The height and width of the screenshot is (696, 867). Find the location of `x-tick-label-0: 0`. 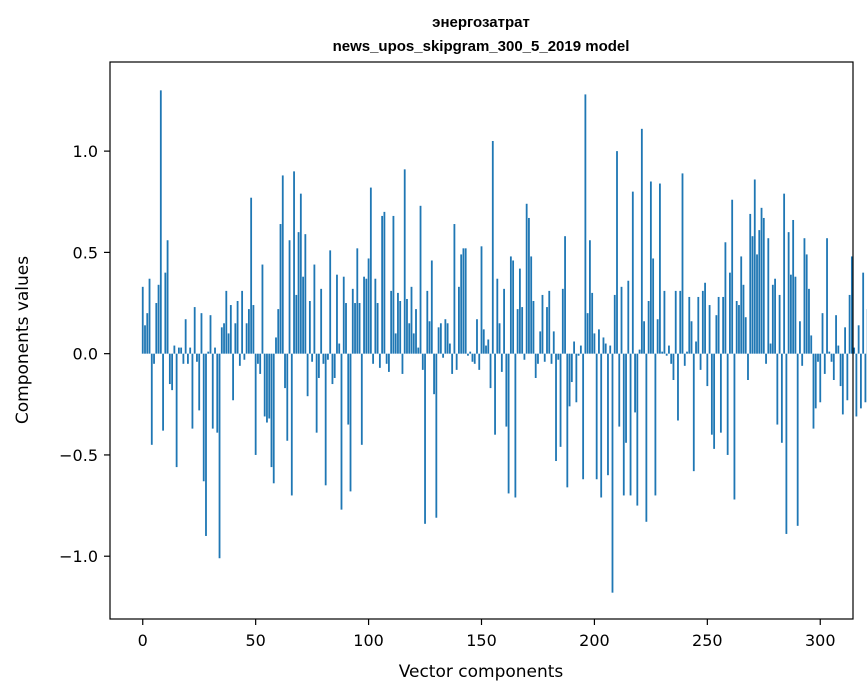

x-tick-label-0: 0 is located at coordinates (143, 640).